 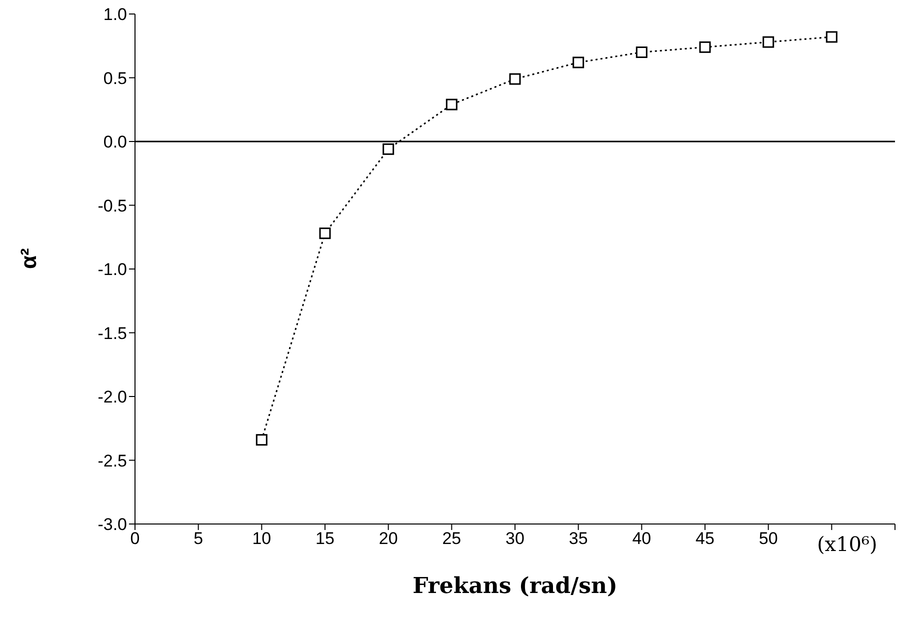 I want to click on x-tick-label: 0, so click(x=135, y=538).